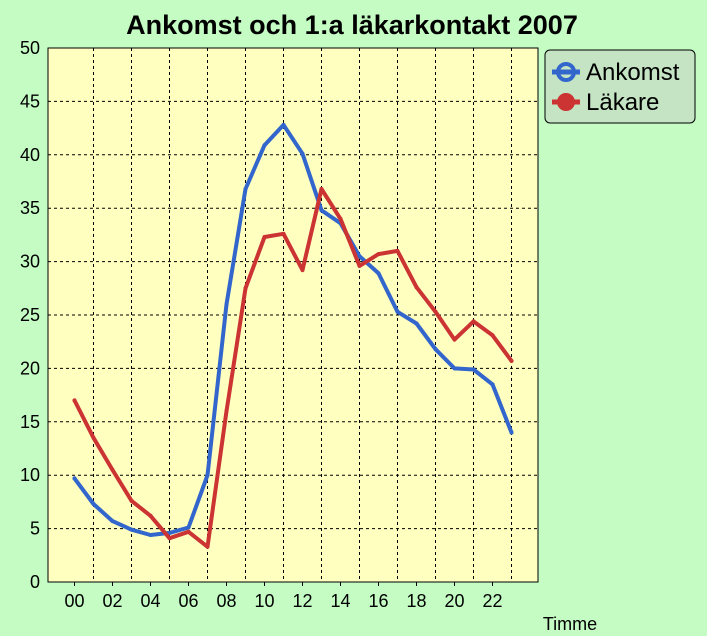 The height and width of the screenshot is (636, 707). Describe the element at coordinates (30, 262) in the screenshot. I see `y-tick-label: 30` at that location.